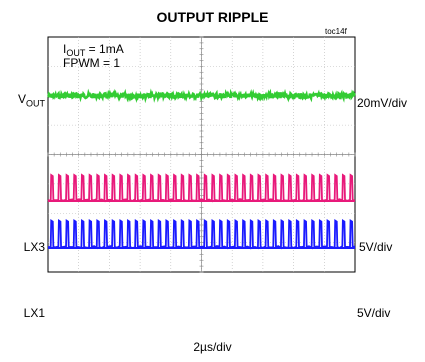 The width and height of the screenshot is (425, 362). Describe the element at coordinates (201, 234) in the screenshot. I see `trace-lx1` at that location.